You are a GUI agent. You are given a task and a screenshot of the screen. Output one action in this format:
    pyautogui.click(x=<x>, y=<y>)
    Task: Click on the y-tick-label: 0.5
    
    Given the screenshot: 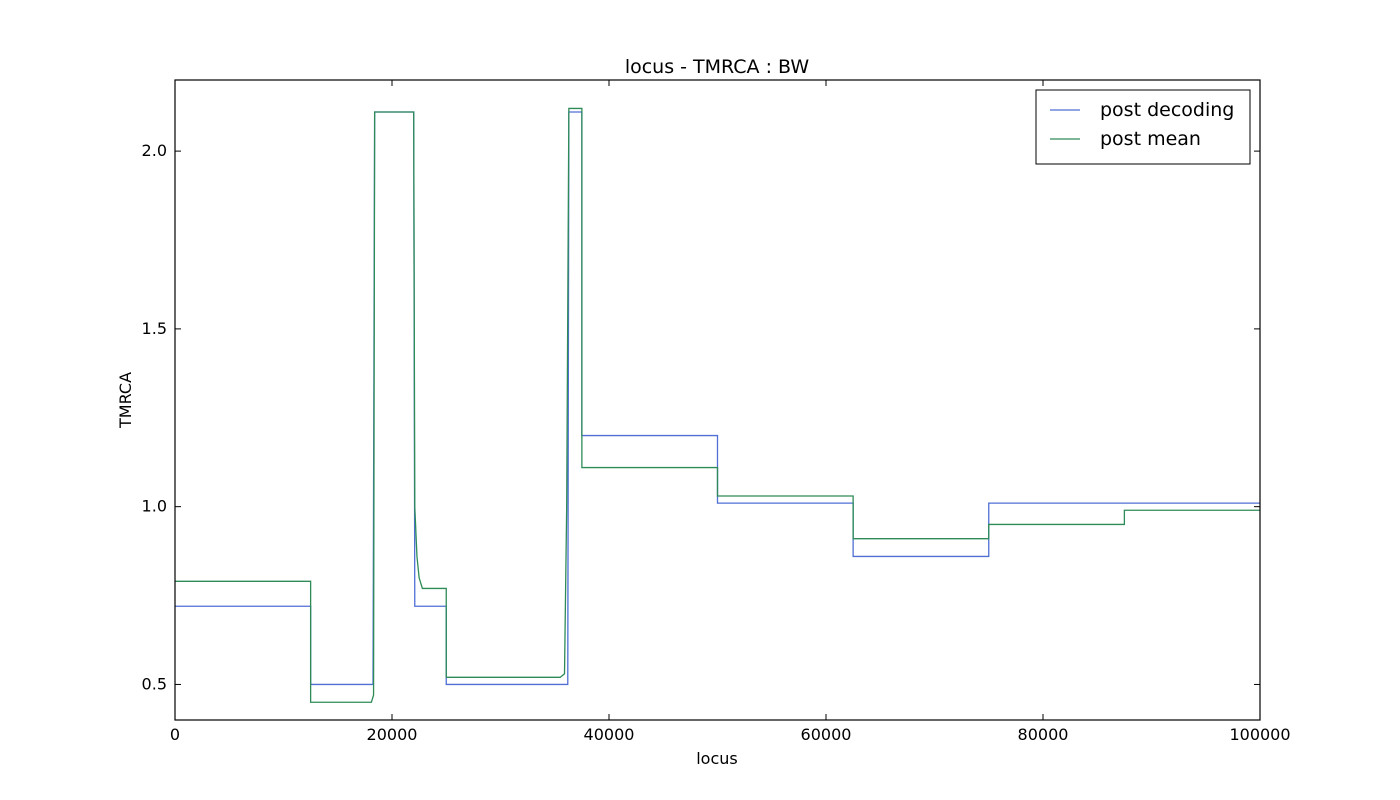 What is the action you would take?
    pyautogui.click(x=154, y=683)
    